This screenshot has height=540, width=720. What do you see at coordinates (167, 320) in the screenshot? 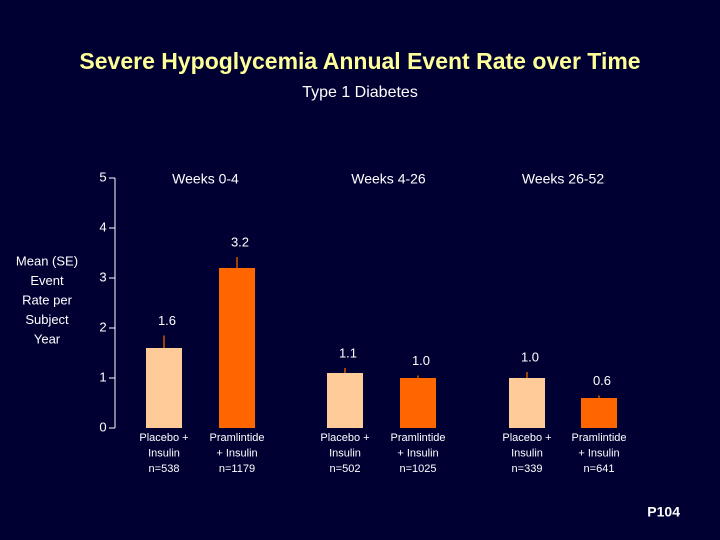
I see `value-label: 1.6` at bounding box center [167, 320].